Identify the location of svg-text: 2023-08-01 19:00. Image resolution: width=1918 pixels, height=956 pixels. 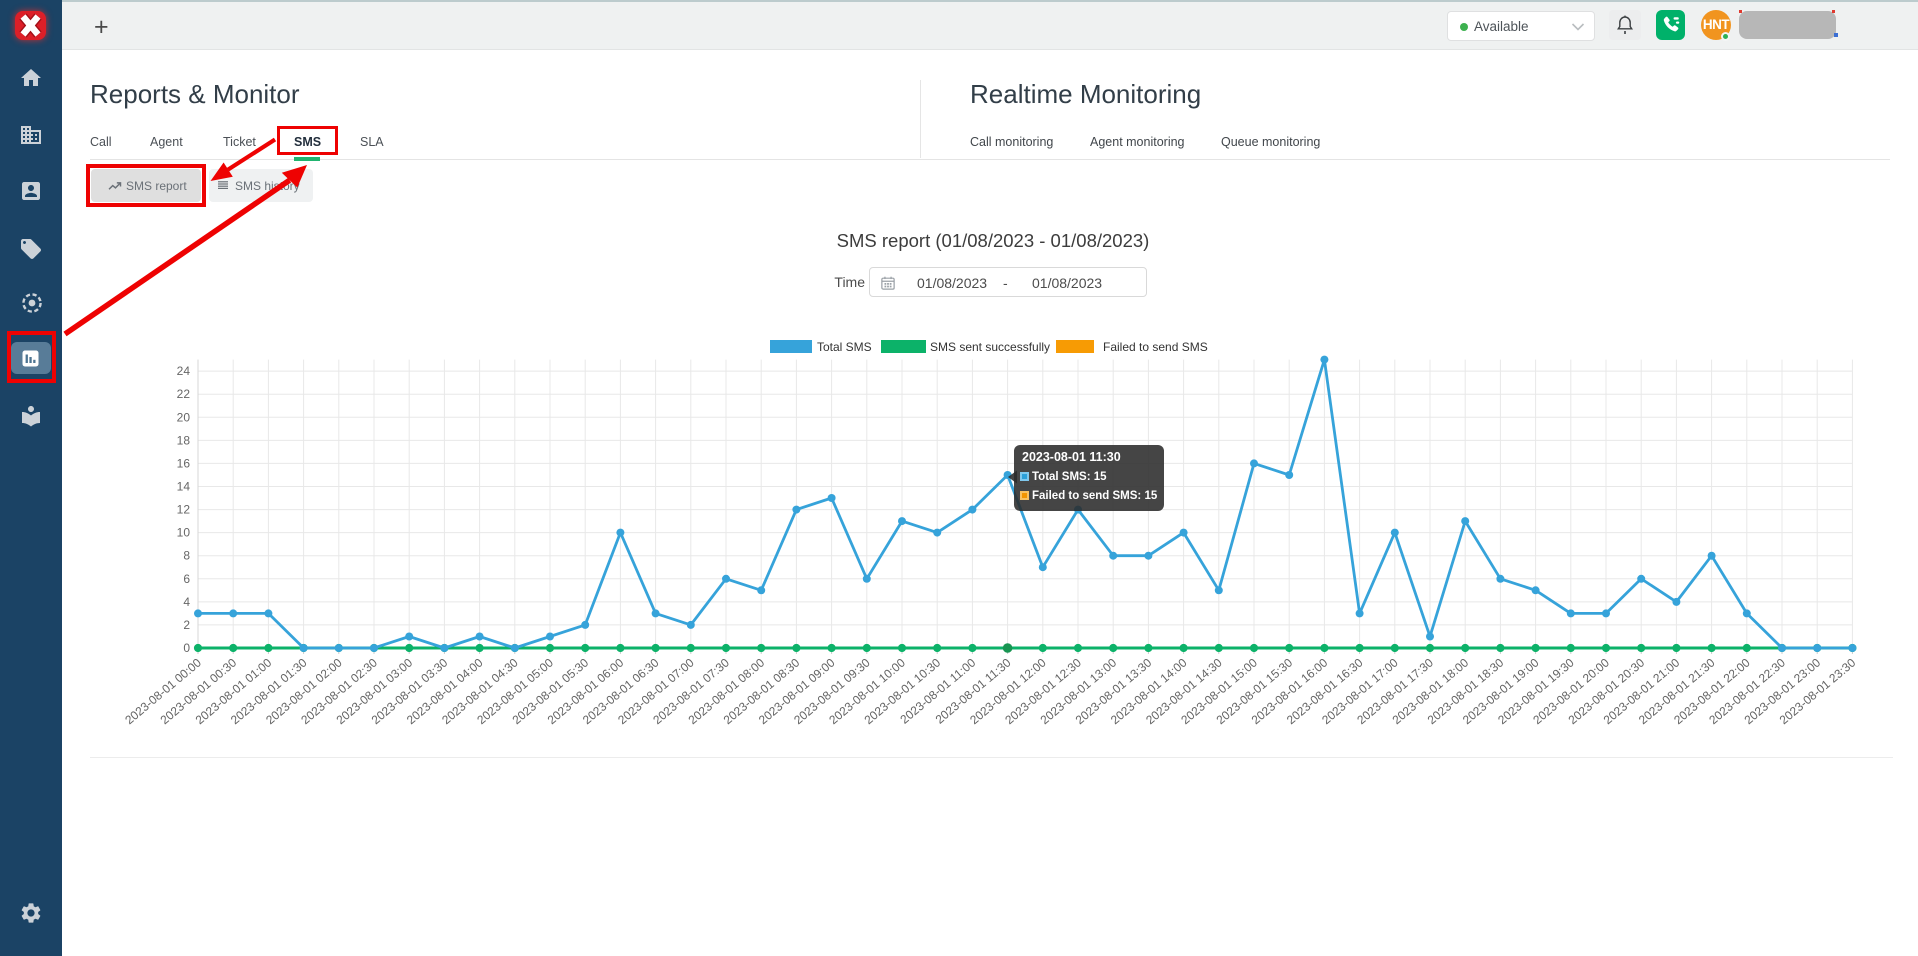
(1501, 691).